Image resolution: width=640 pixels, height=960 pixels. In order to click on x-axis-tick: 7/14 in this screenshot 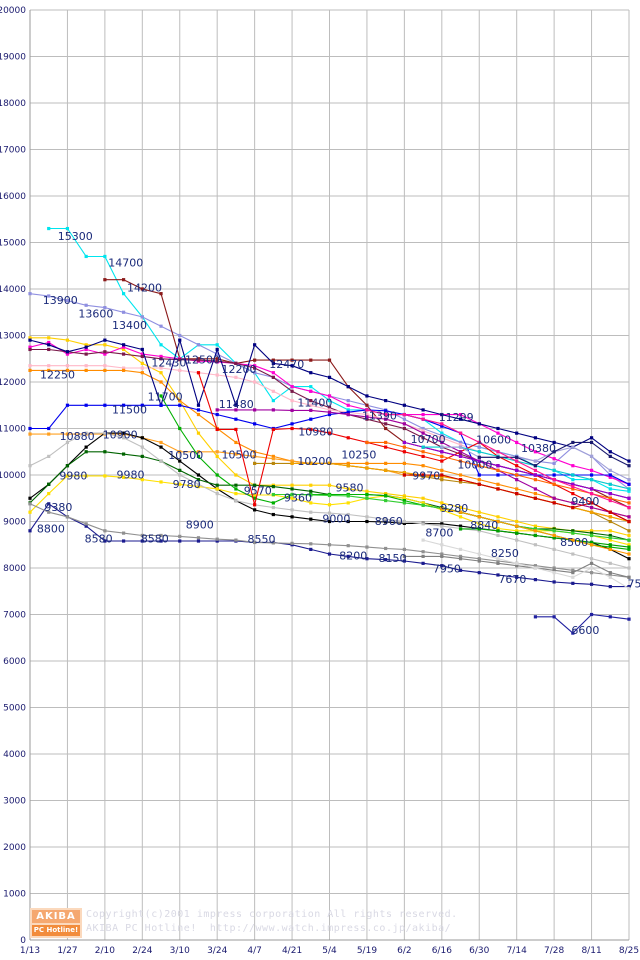, I will do `click(517, 951)`.